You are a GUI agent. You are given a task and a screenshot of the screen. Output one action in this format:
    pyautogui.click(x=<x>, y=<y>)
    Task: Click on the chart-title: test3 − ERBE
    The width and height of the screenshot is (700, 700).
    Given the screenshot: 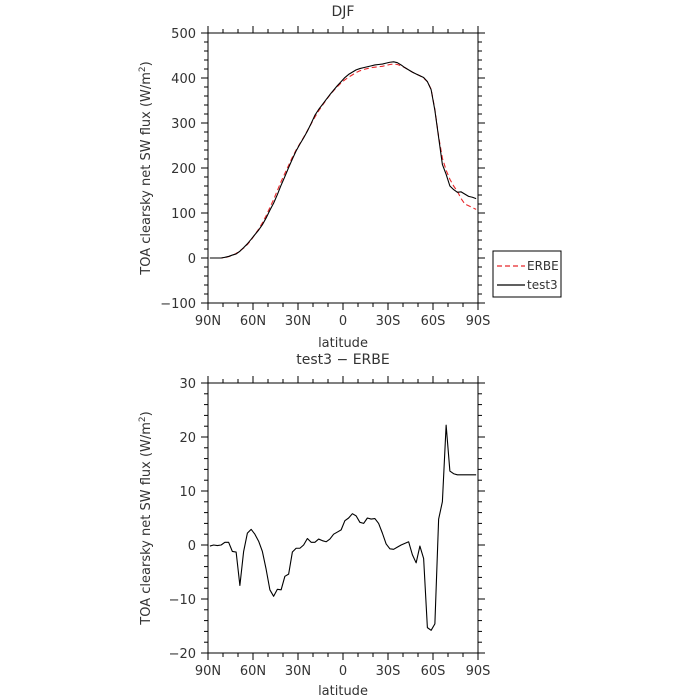 What is the action you would take?
    pyautogui.click(x=342, y=360)
    